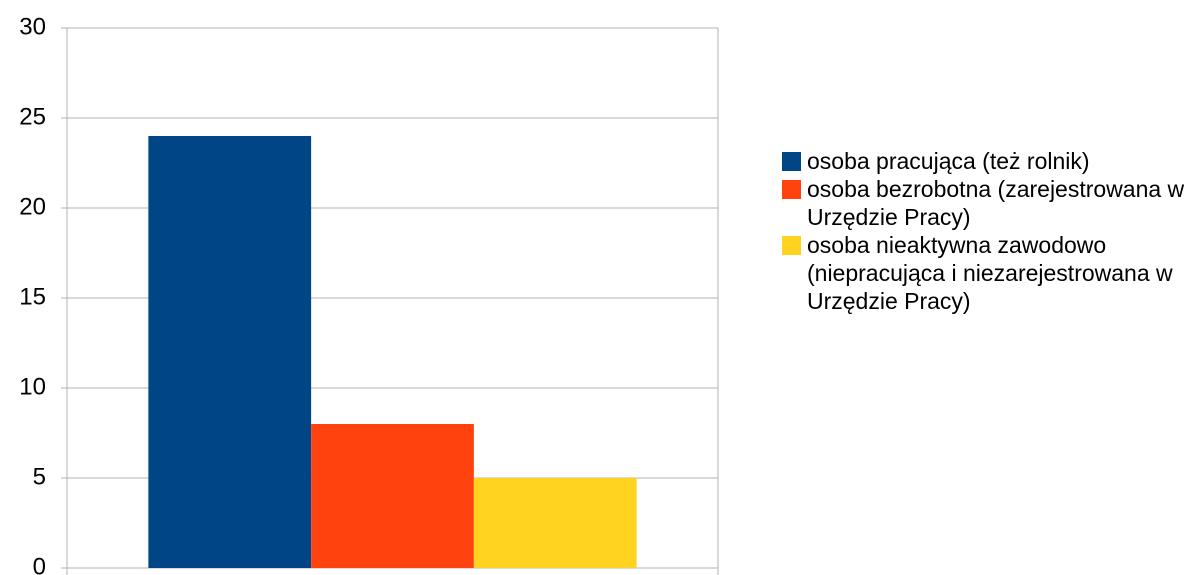 The width and height of the screenshot is (1198, 575). I want to click on legend-entry: osoba pracująca (też rolnik), so click(988, 161).